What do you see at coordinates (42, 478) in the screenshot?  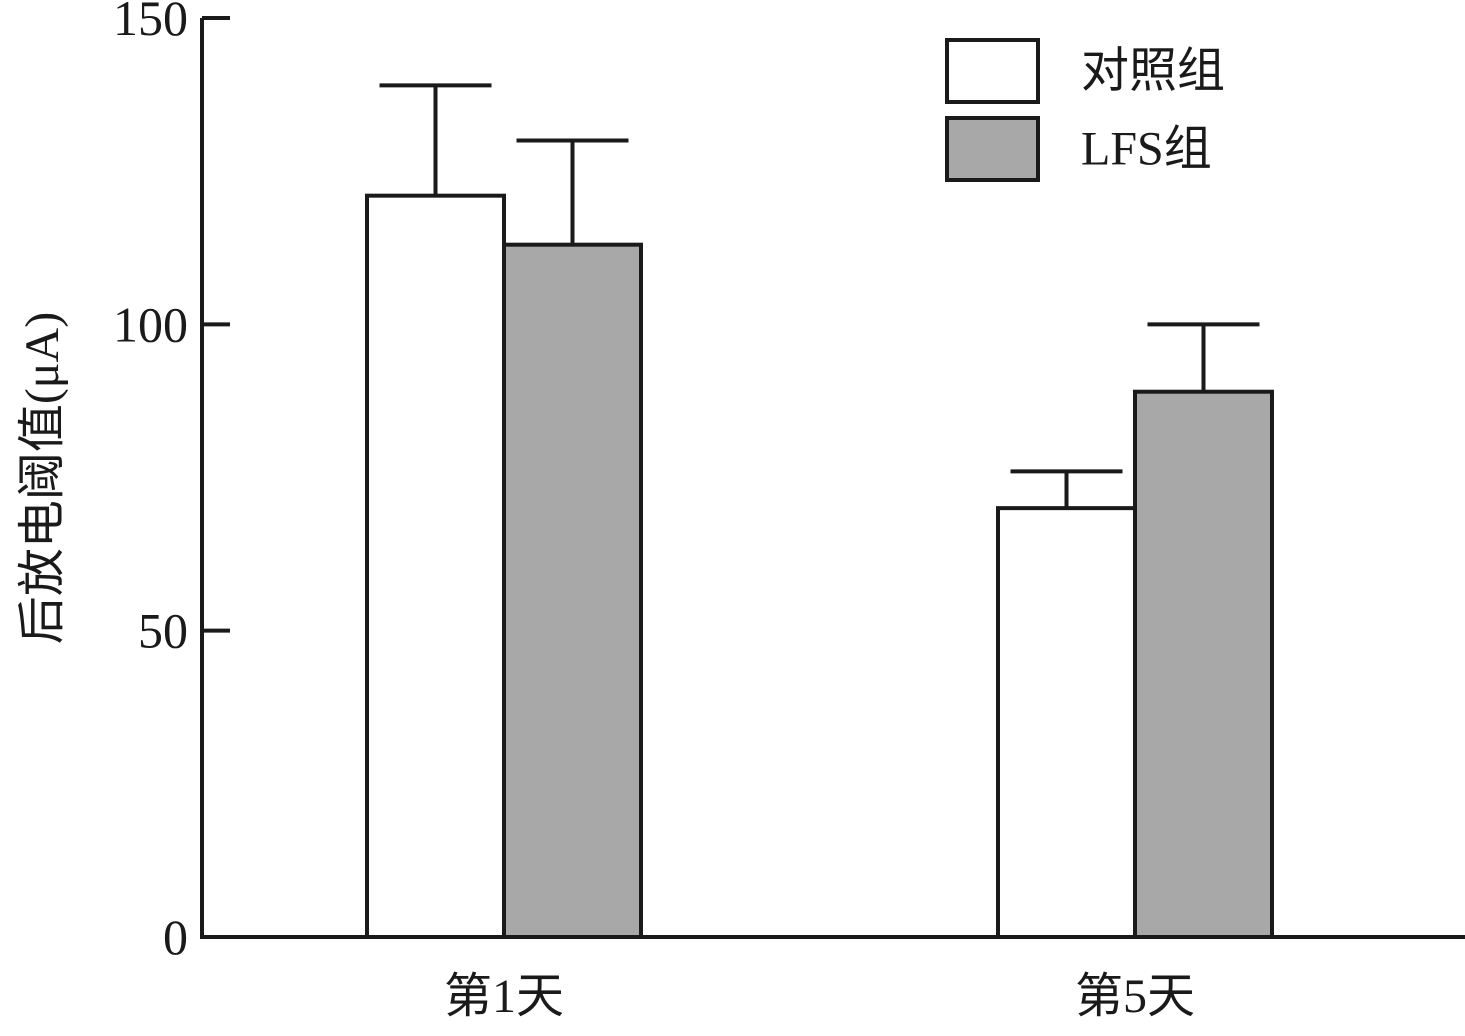 I see `y-axis-title: 后放电阈值(μA)` at bounding box center [42, 478].